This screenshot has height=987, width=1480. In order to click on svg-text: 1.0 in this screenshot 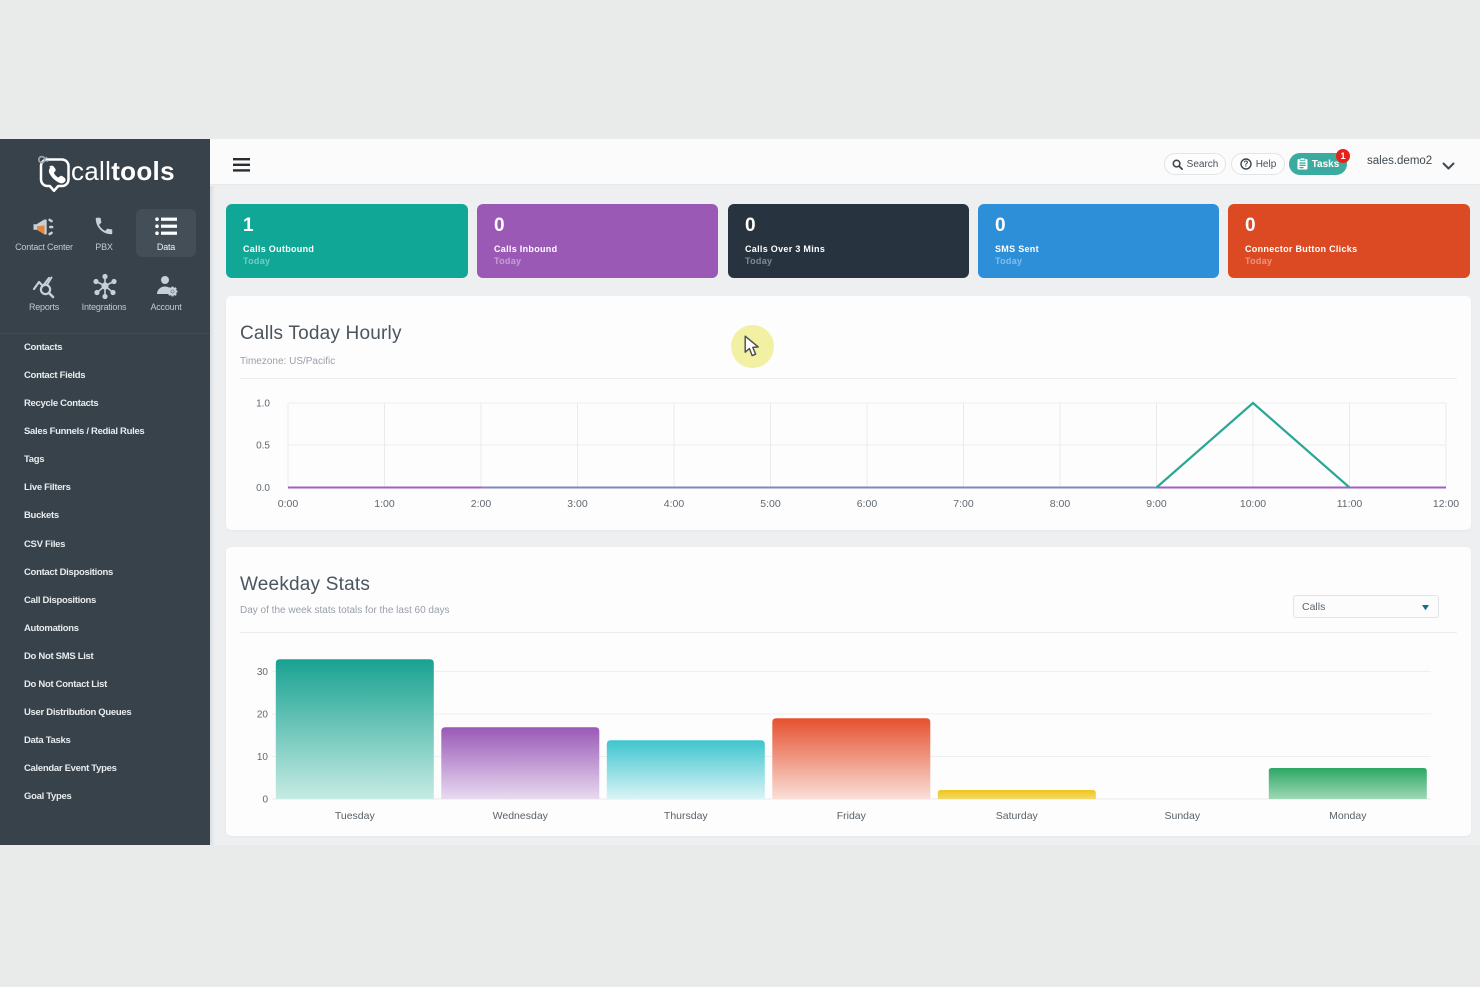, I will do `click(263, 404)`.